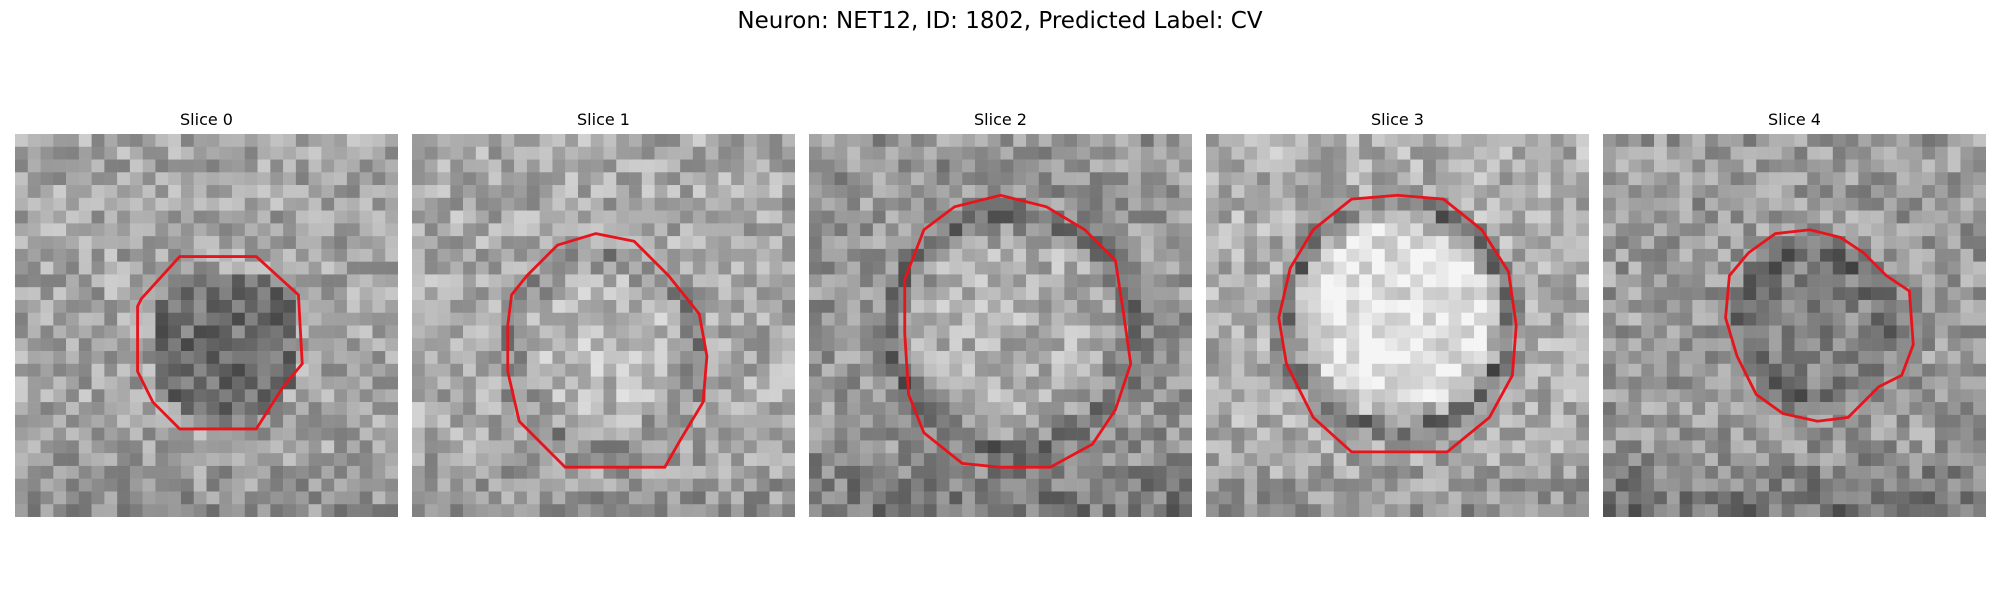 The width and height of the screenshot is (2000, 600). Describe the element at coordinates (1000, 119) in the screenshot. I see `slice-title: Slice 2` at that location.